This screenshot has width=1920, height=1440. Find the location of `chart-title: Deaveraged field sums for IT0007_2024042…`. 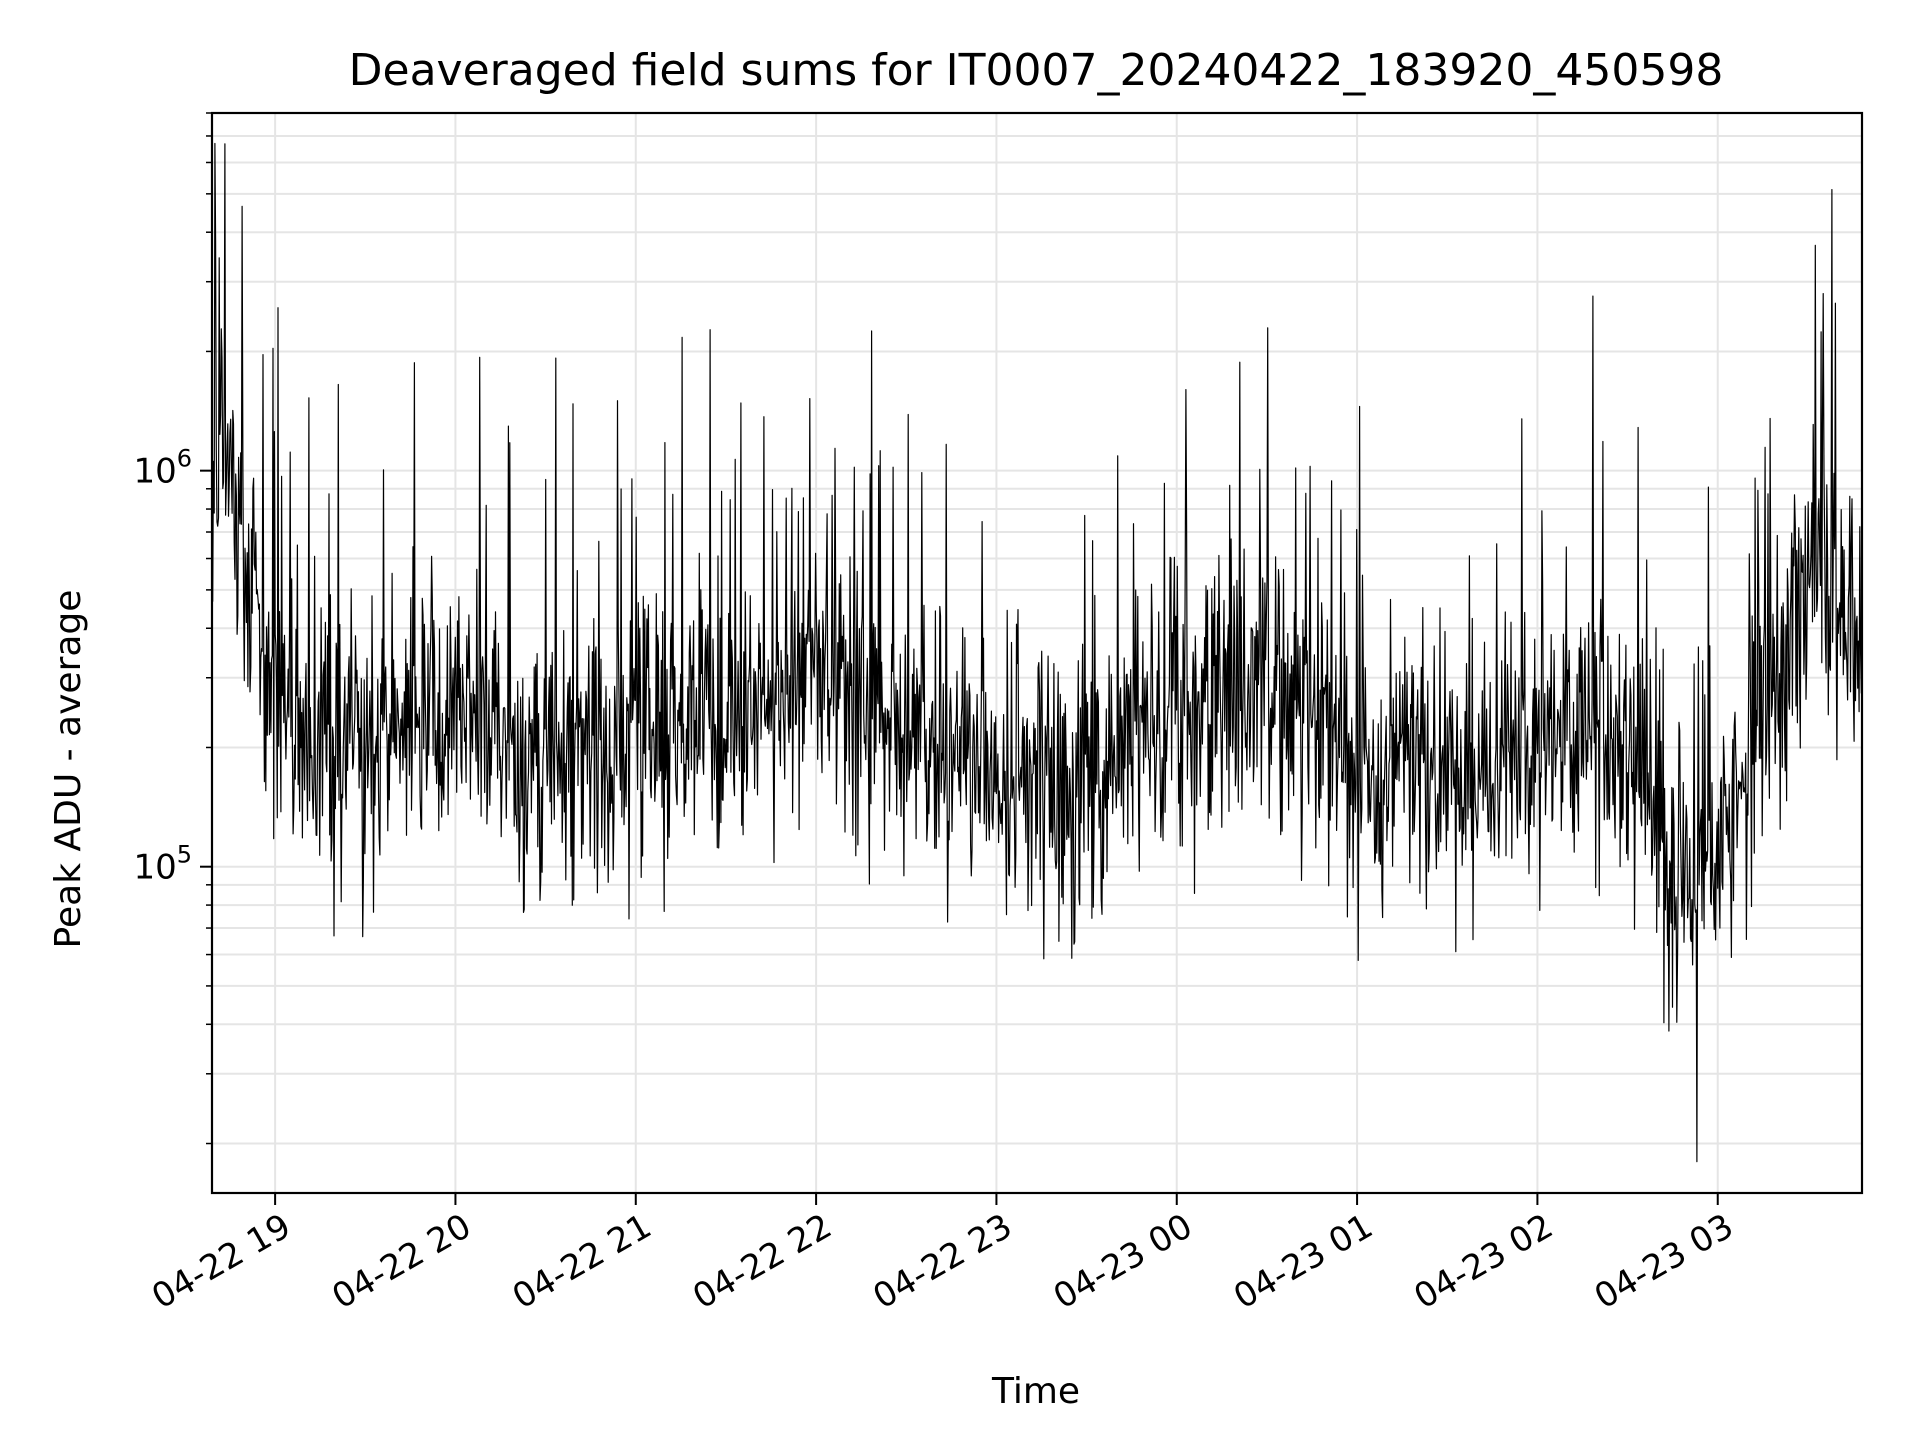

chart-title: Deaveraged field sums for IT0007_2024042… is located at coordinates (1036, 70).